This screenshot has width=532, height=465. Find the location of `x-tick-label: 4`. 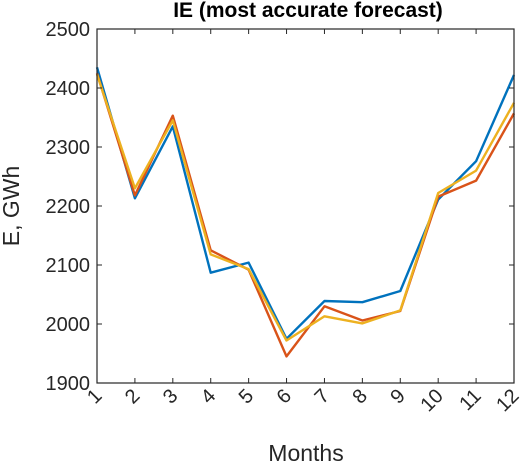

x-tick-label: 4 is located at coordinates (208, 396).